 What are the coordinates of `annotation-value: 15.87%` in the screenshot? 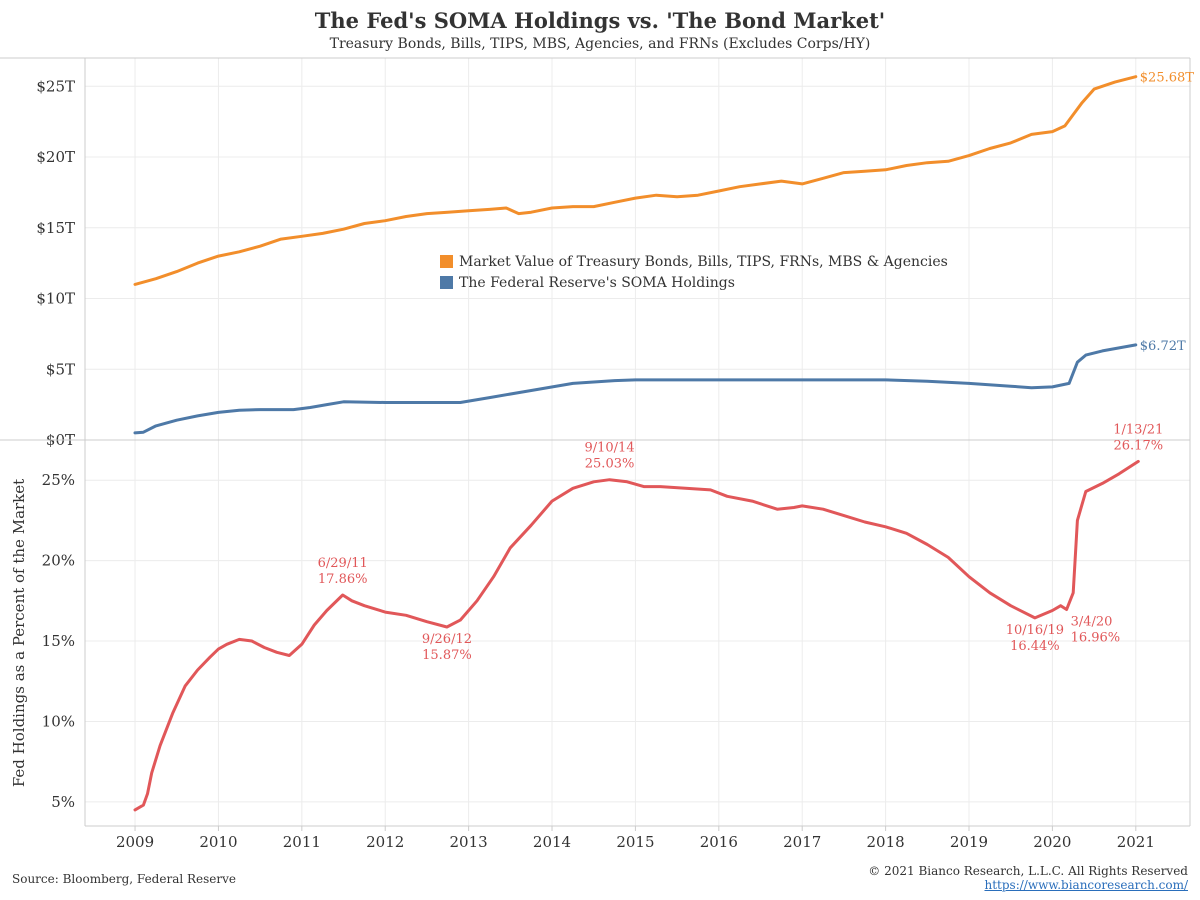 It's located at (447, 655).